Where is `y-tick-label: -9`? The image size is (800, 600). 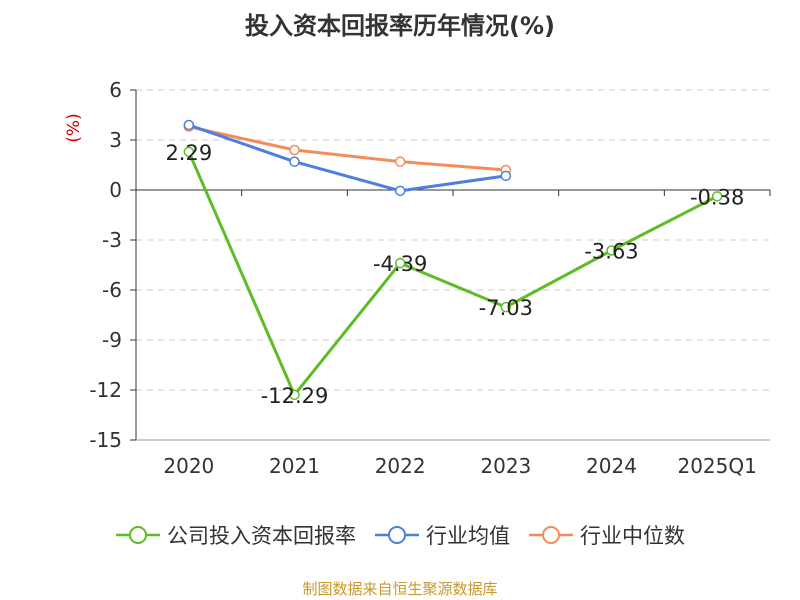 y-tick-label: -9 is located at coordinates (112, 340).